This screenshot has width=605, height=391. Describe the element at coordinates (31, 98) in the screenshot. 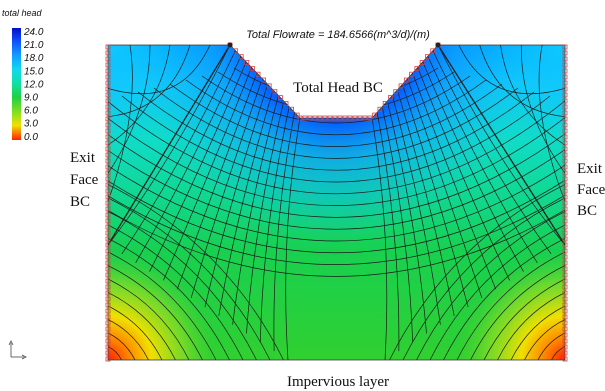

I see `legend-tick-label: 9.0` at that location.